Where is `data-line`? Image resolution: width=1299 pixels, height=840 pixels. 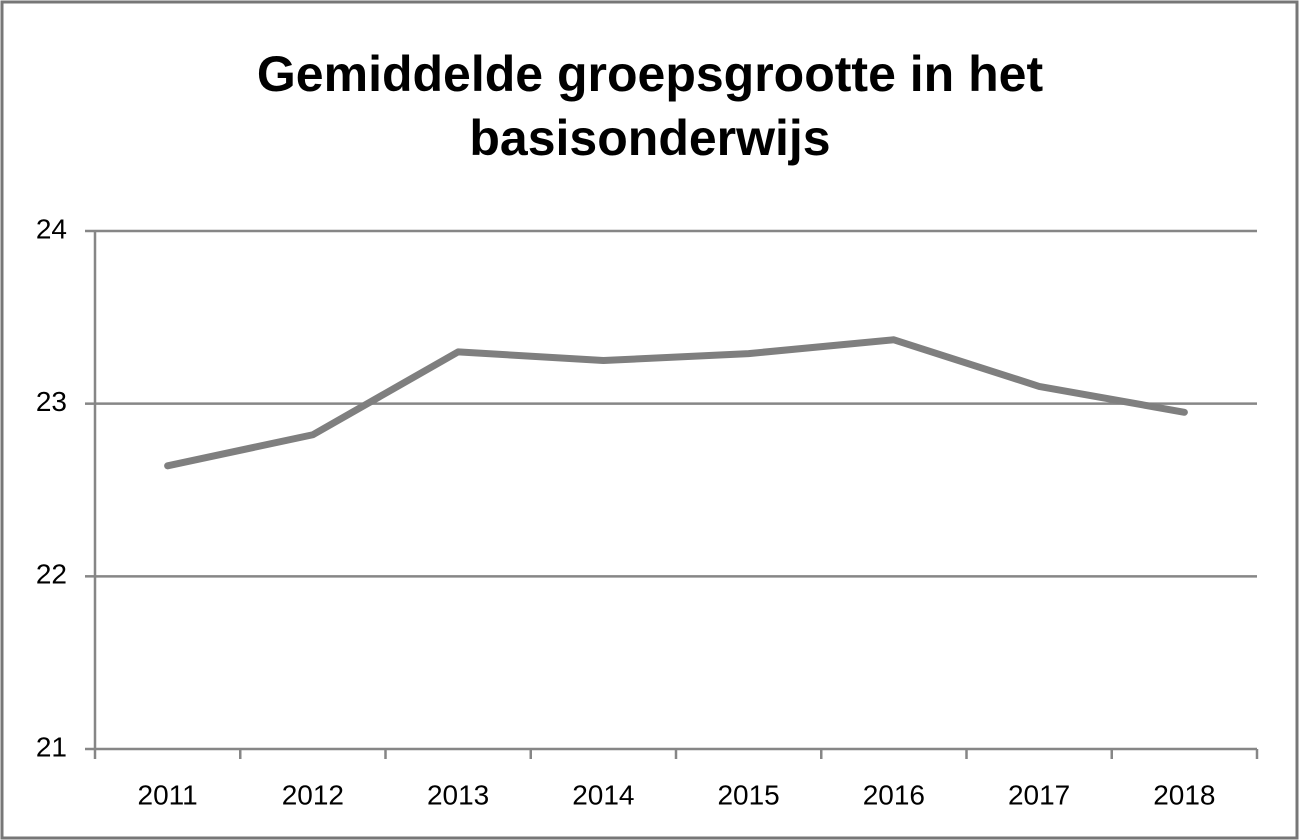 data-line is located at coordinates (676, 403).